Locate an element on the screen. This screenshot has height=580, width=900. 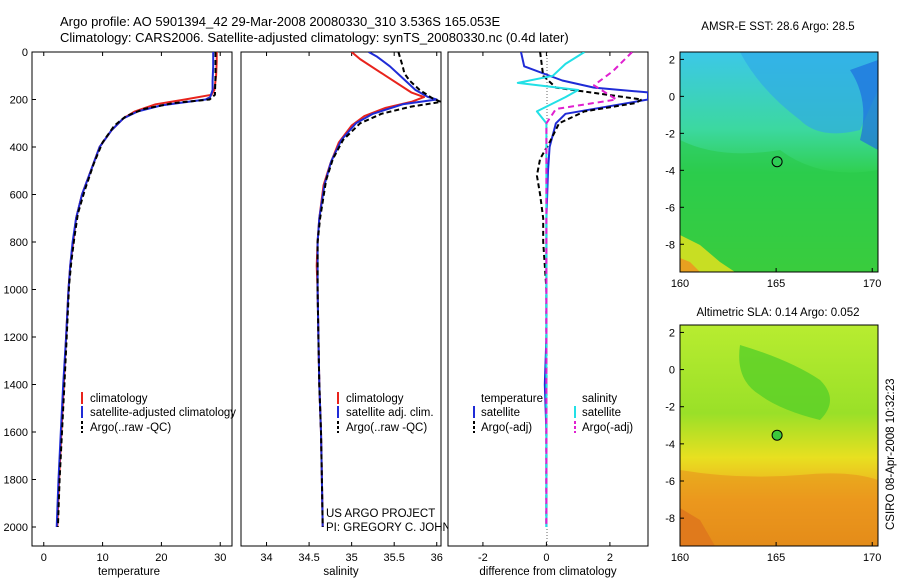
x-tick-label: 2 is located at coordinates (610, 558).